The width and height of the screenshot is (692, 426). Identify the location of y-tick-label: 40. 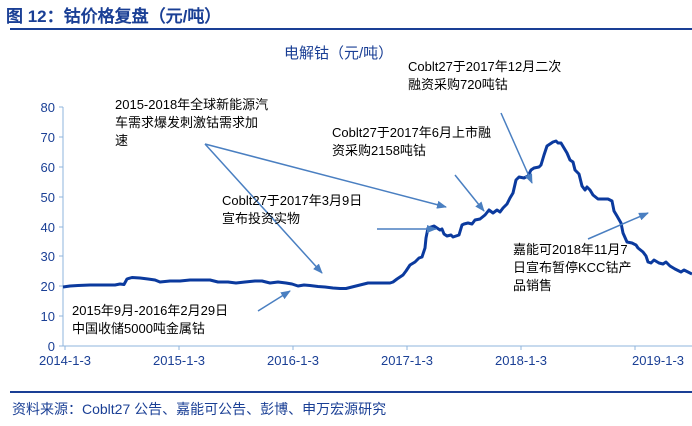
(48, 227).